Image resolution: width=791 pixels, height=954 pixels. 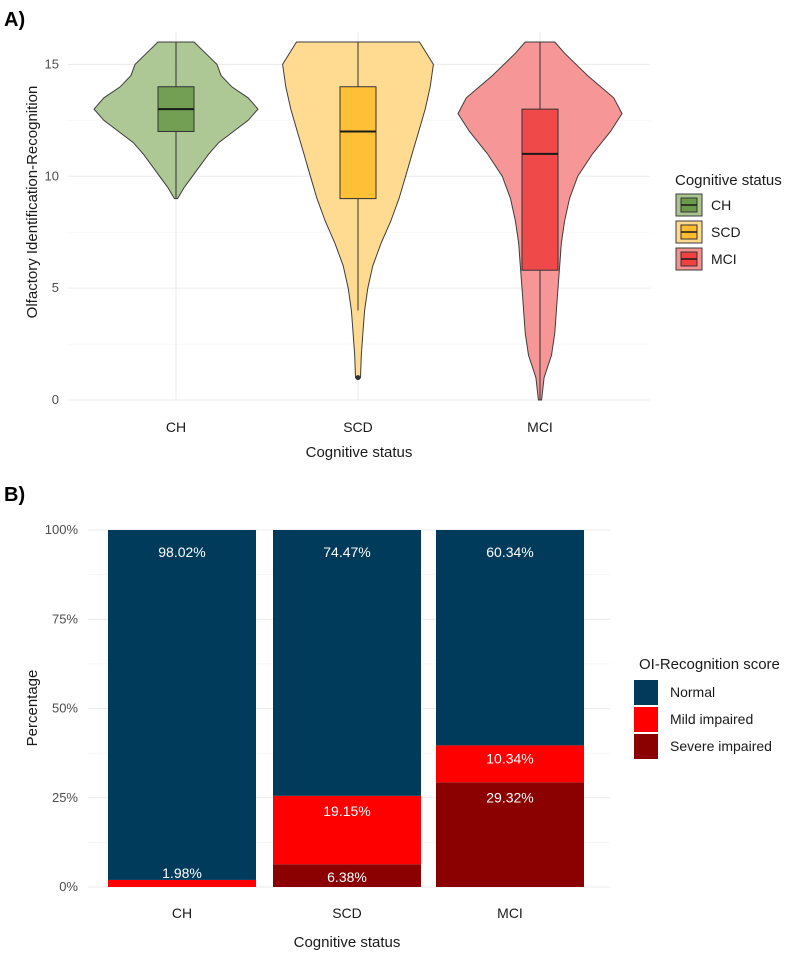 I want to click on legend-item-mci: MCI, so click(x=706, y=259).